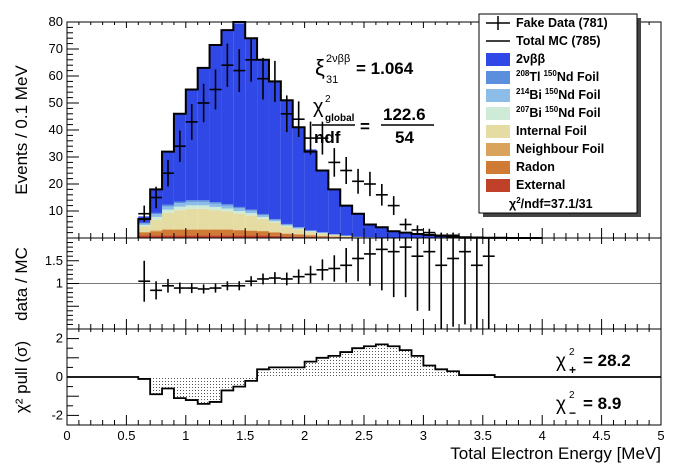 The width and height of the screenshot is (698, 474). Describe the element at coordinates (327, 137) in the screenshot. I see `chi-global-ndf: ndf` at that location.